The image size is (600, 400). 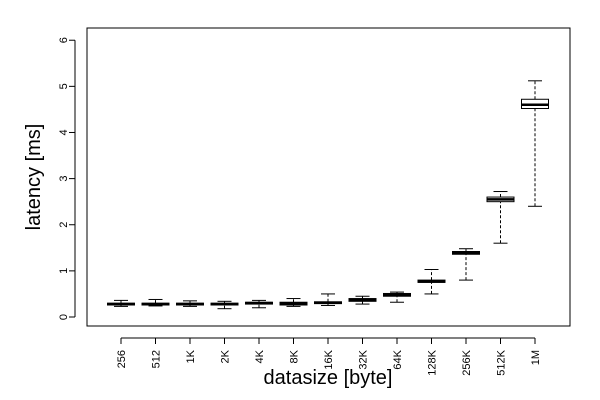 What do you see at coordinates (397, 297) in the screenshot?
I see `box-64K` at bounding box center [397, 297].